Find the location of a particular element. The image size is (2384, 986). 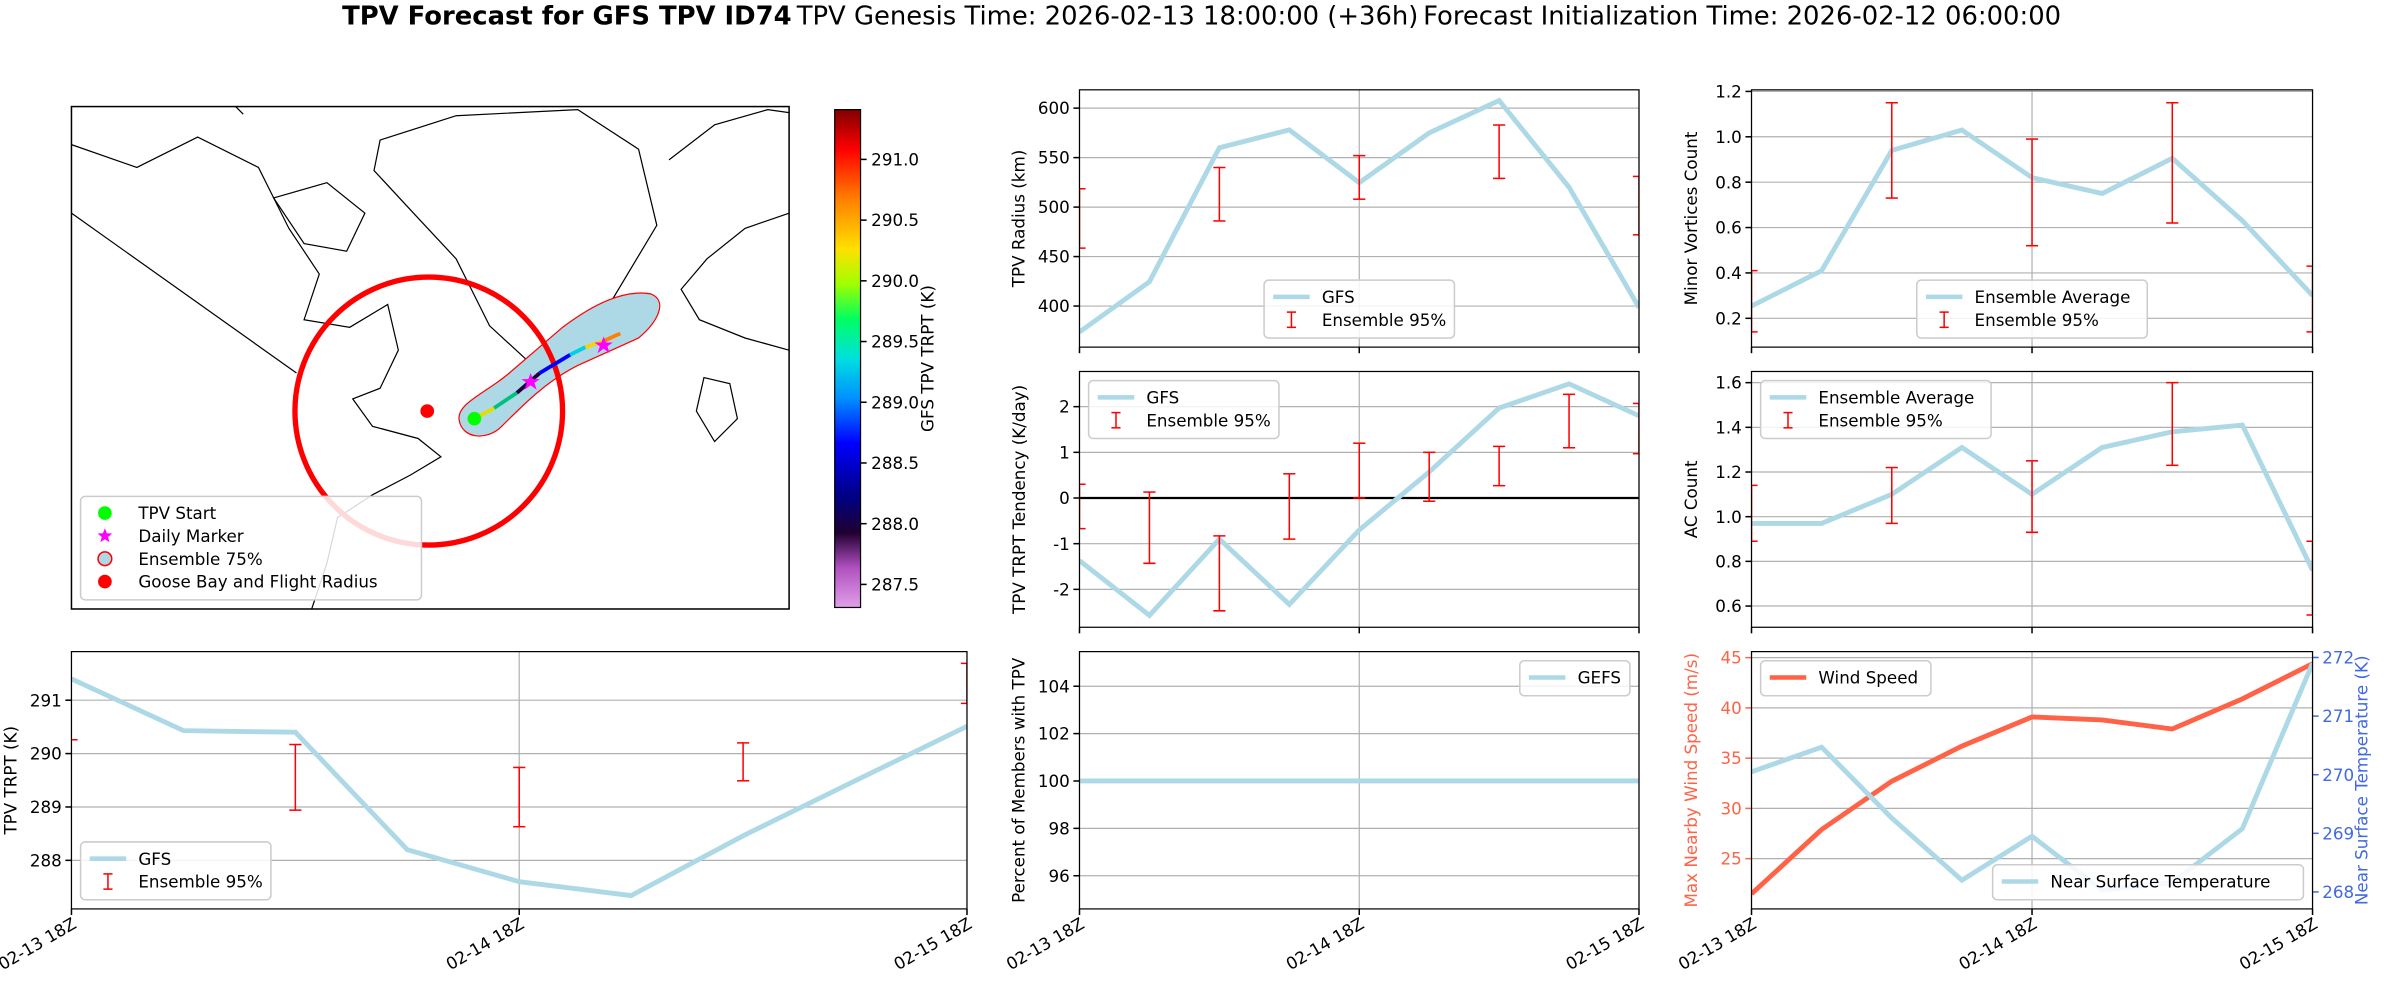

y-axis-label: AC Count is located at coordinates (1691, 499).